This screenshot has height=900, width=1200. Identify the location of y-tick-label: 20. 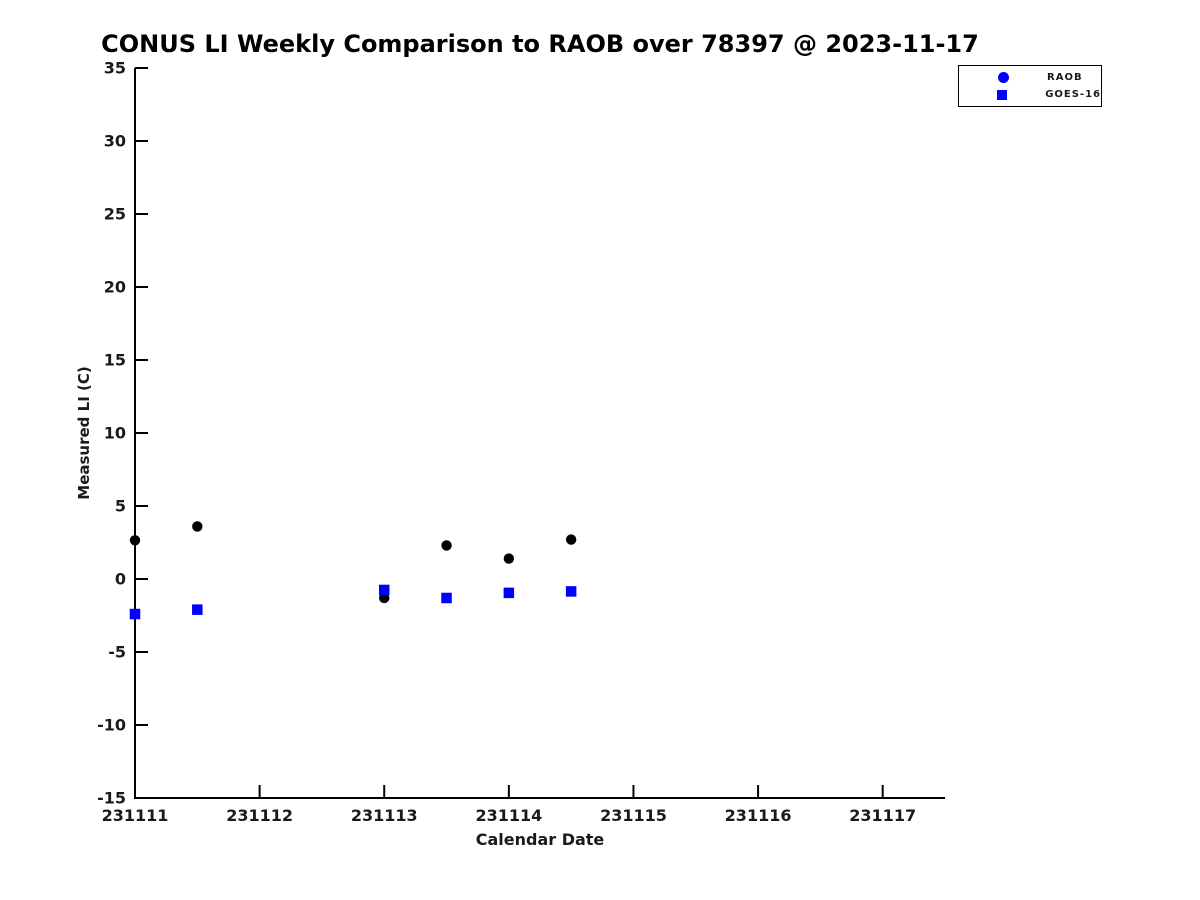
(115, 287).